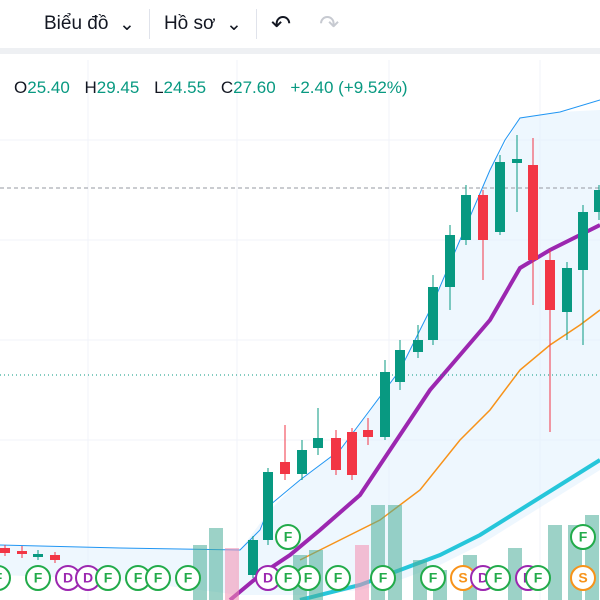 Image resolution: width=600 pixels, height=600 pixels. What do you see at coordinates (281, 24) in the screenshot?
I see `undo-button: ↶` at bounding box center [281, 24].